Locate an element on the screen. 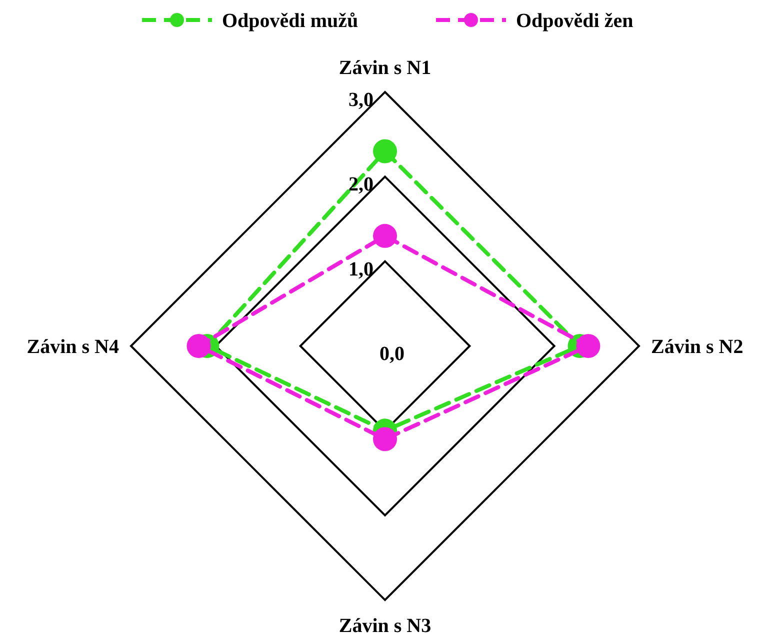 This screenshot has width=762, height=634. y-tick-label: 3,0 is located at coordinates (361, 100).